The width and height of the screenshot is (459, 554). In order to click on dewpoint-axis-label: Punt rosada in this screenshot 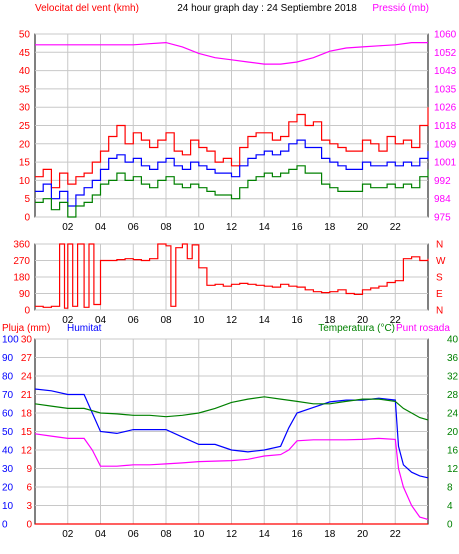, I will do `click(423, 328)`.